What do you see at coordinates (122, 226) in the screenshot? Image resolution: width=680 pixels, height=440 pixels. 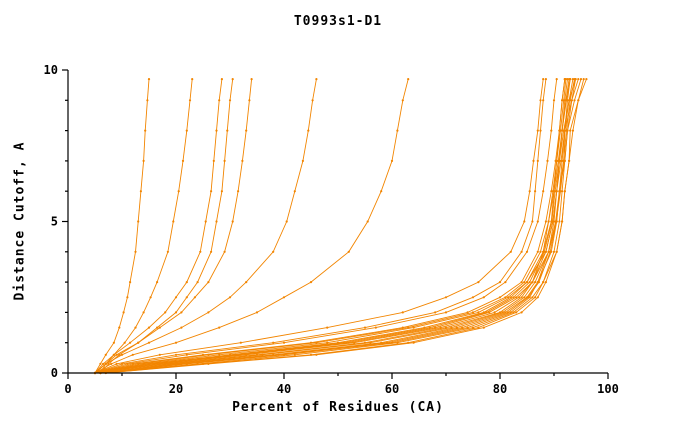 I see `model-curve` at bounding box center [122, 226].